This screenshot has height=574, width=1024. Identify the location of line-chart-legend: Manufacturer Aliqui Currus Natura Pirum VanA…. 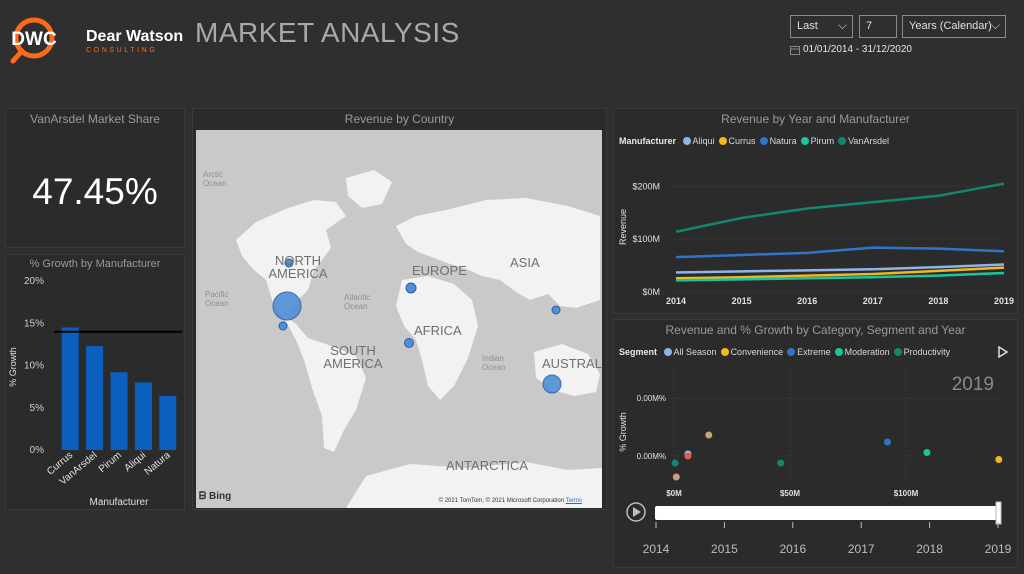
(756, 141).